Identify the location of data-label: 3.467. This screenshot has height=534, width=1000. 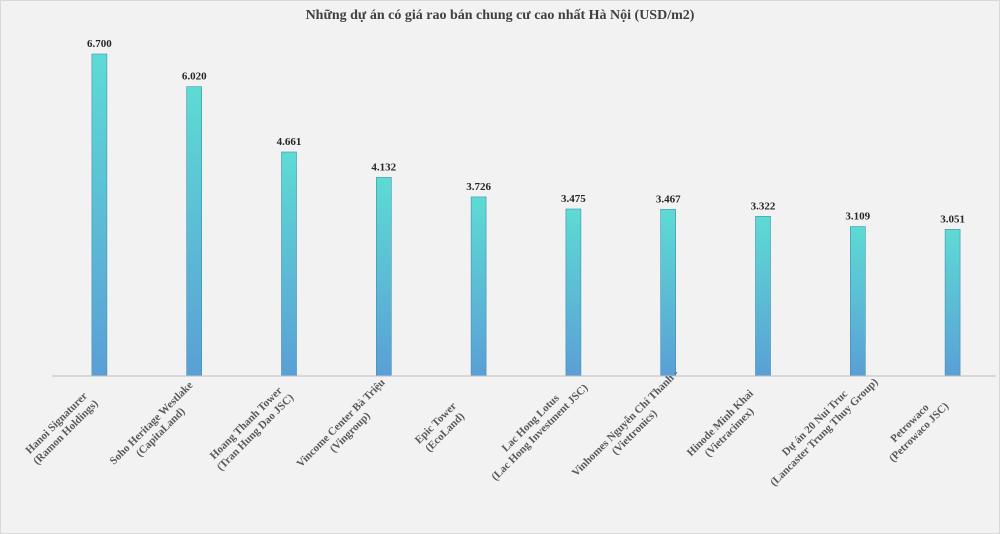
(668, 199).